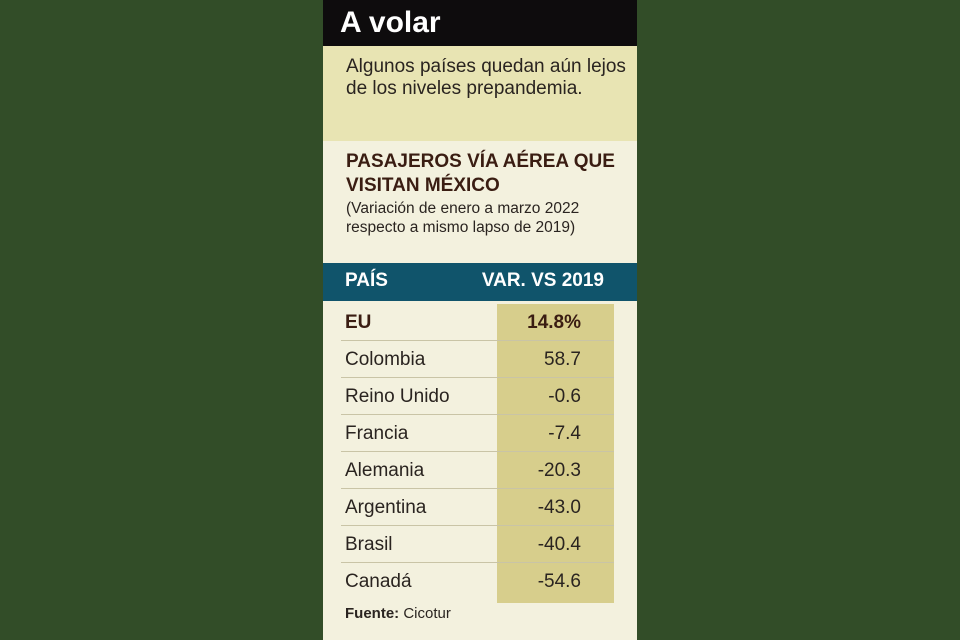 The width and height of the screenshot is (960, 640). Describe the element at coordinates (480, 359) in the screenshot. I see `table-row: Colombia 58.7` at that location.